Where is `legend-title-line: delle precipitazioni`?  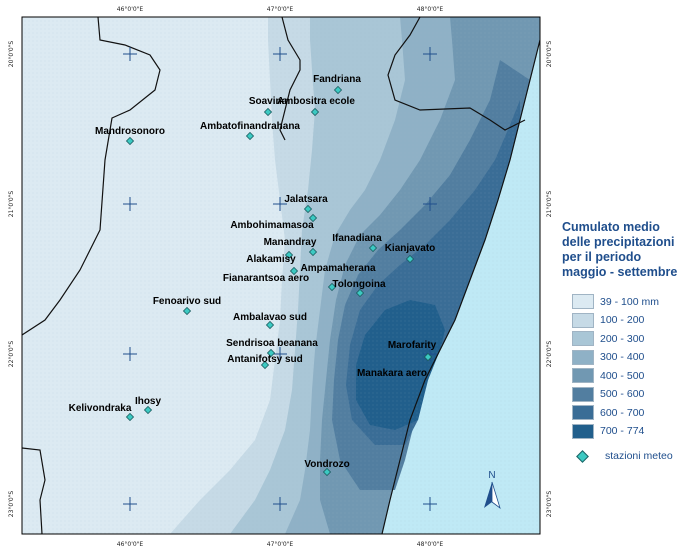 legend-title-line: delle precipitazioni is located at coordinates (618, 242).